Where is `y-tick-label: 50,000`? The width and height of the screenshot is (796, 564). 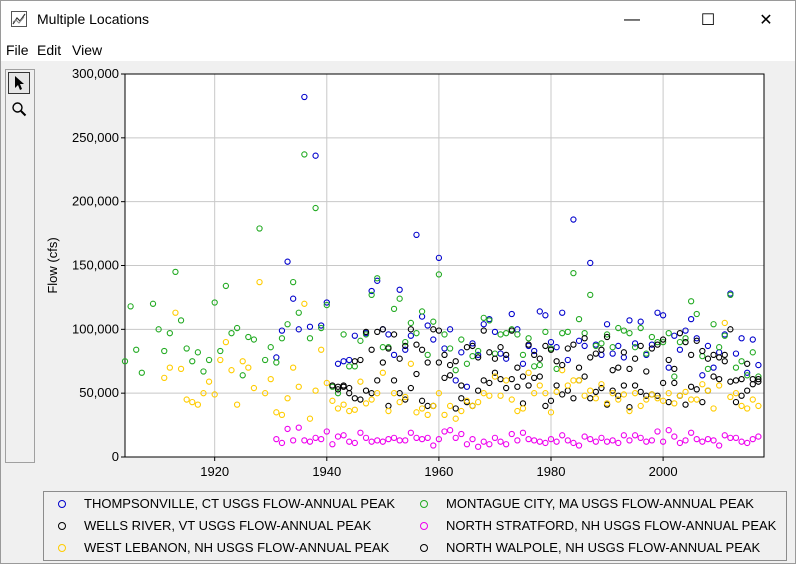
y-tick-label: 50,000 is located at coordinates (99, 392).